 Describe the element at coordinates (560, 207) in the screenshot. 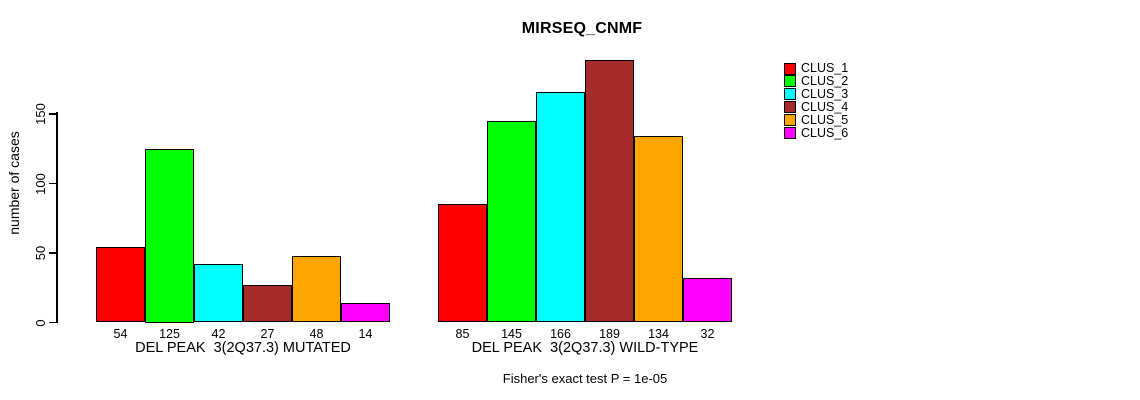

I see `bar-clus_3-group2` at that location.